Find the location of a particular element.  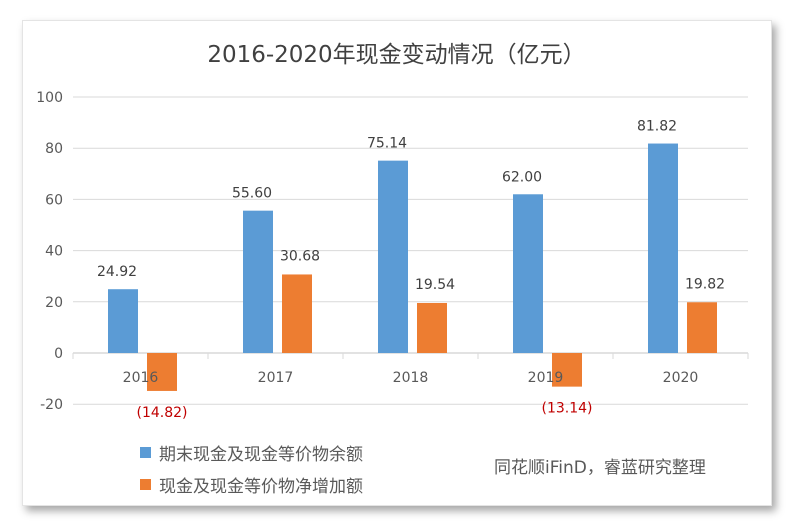

x-tick-label: 2018 is located at coordinates (411, 378).